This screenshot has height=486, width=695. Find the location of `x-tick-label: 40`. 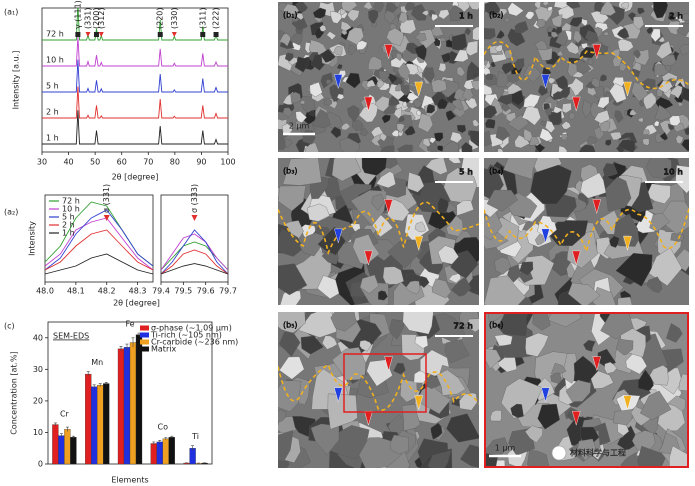

x-tick-label: 40 is located at coordinates (68, 162).